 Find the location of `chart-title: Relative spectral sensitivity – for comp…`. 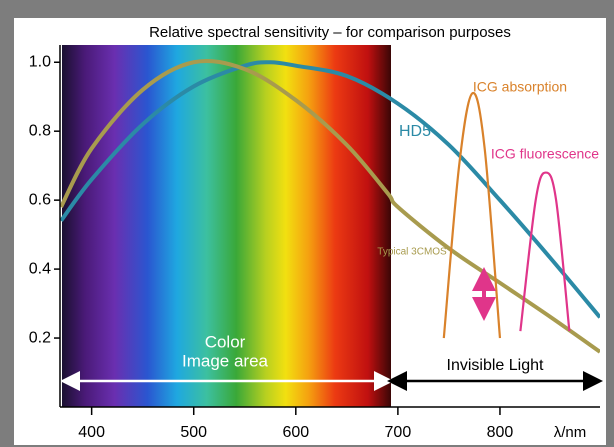

chart-title: Relative spectral sensitivity – for comp… is located at coordinates (330, 32).